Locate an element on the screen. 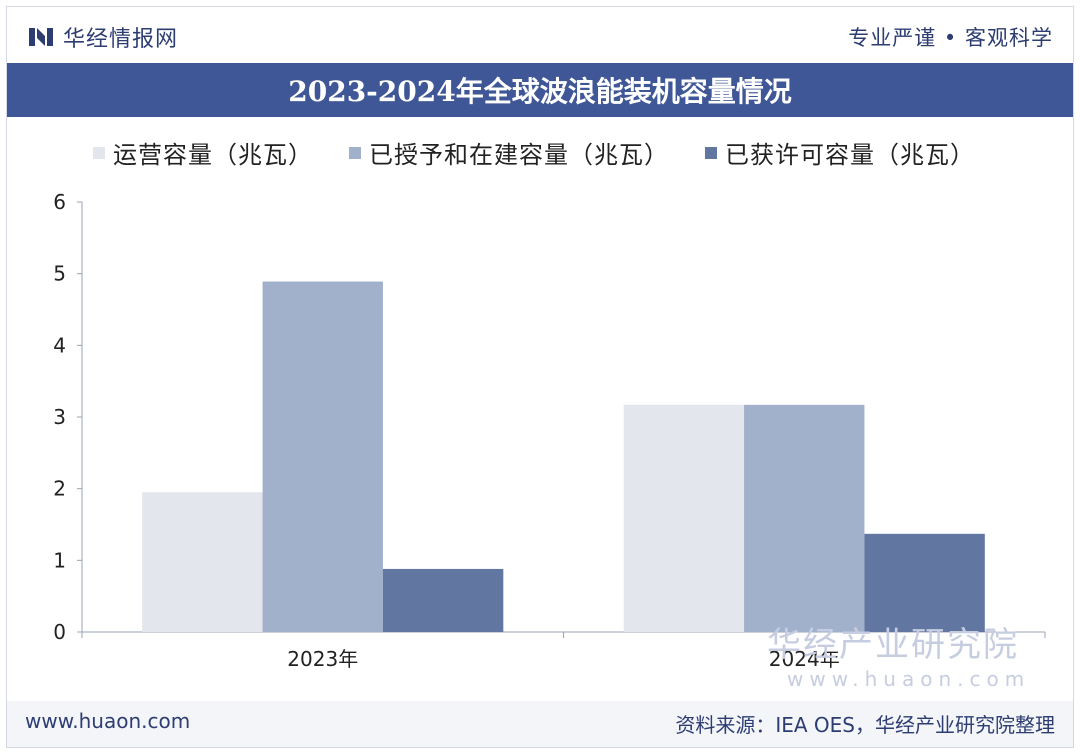  footer-source: 资料来源：IEA OES，华经产业研究院整理 is located at coordinates (865, 725).